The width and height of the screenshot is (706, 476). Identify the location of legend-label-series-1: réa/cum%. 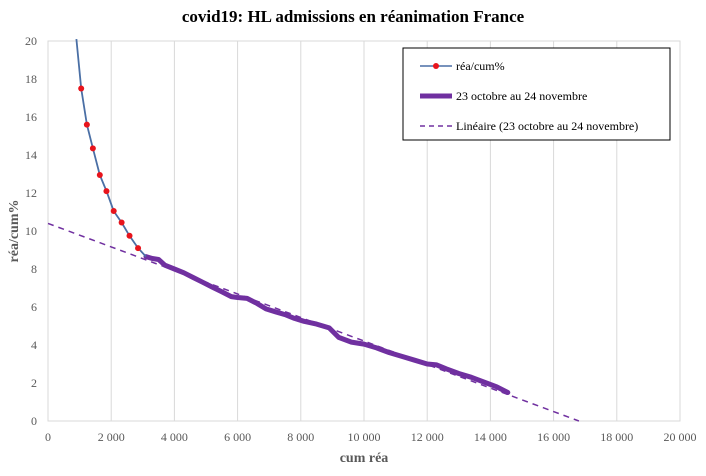
(480, 66).